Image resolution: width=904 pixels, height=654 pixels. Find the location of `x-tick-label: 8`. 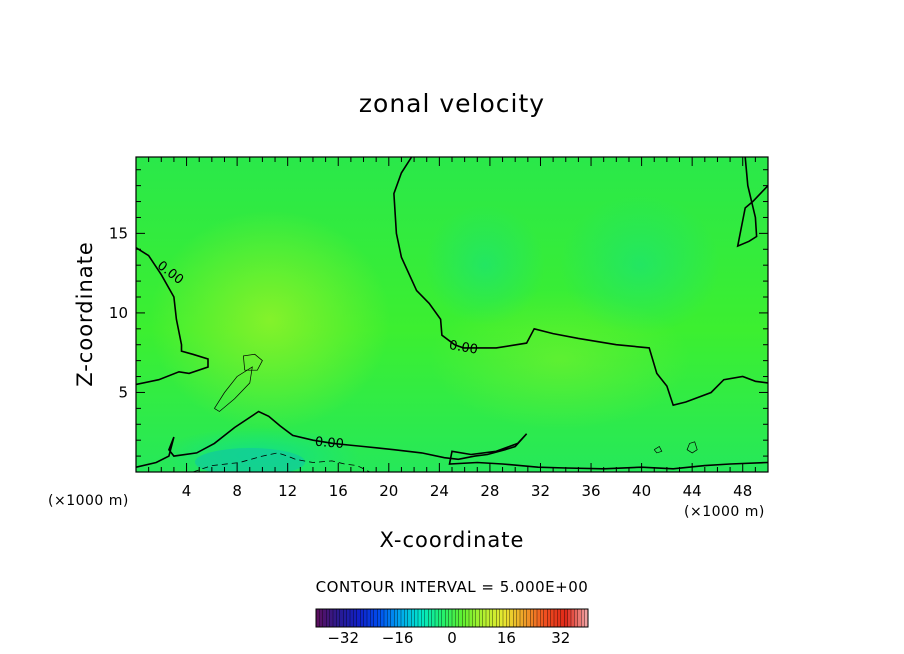

x-tick-label: 8 is located at coordinates (237, 491).